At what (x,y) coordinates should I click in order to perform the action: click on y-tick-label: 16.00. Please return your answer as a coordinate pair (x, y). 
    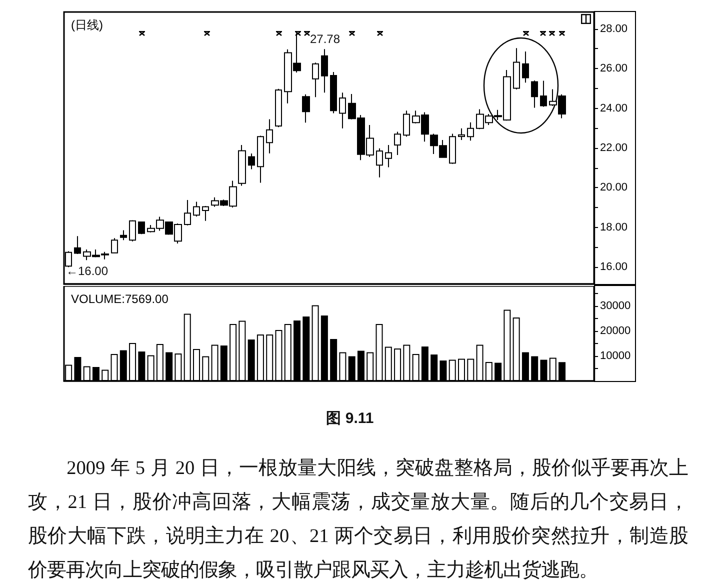
    Looking at the image, I should click on (614, 267).